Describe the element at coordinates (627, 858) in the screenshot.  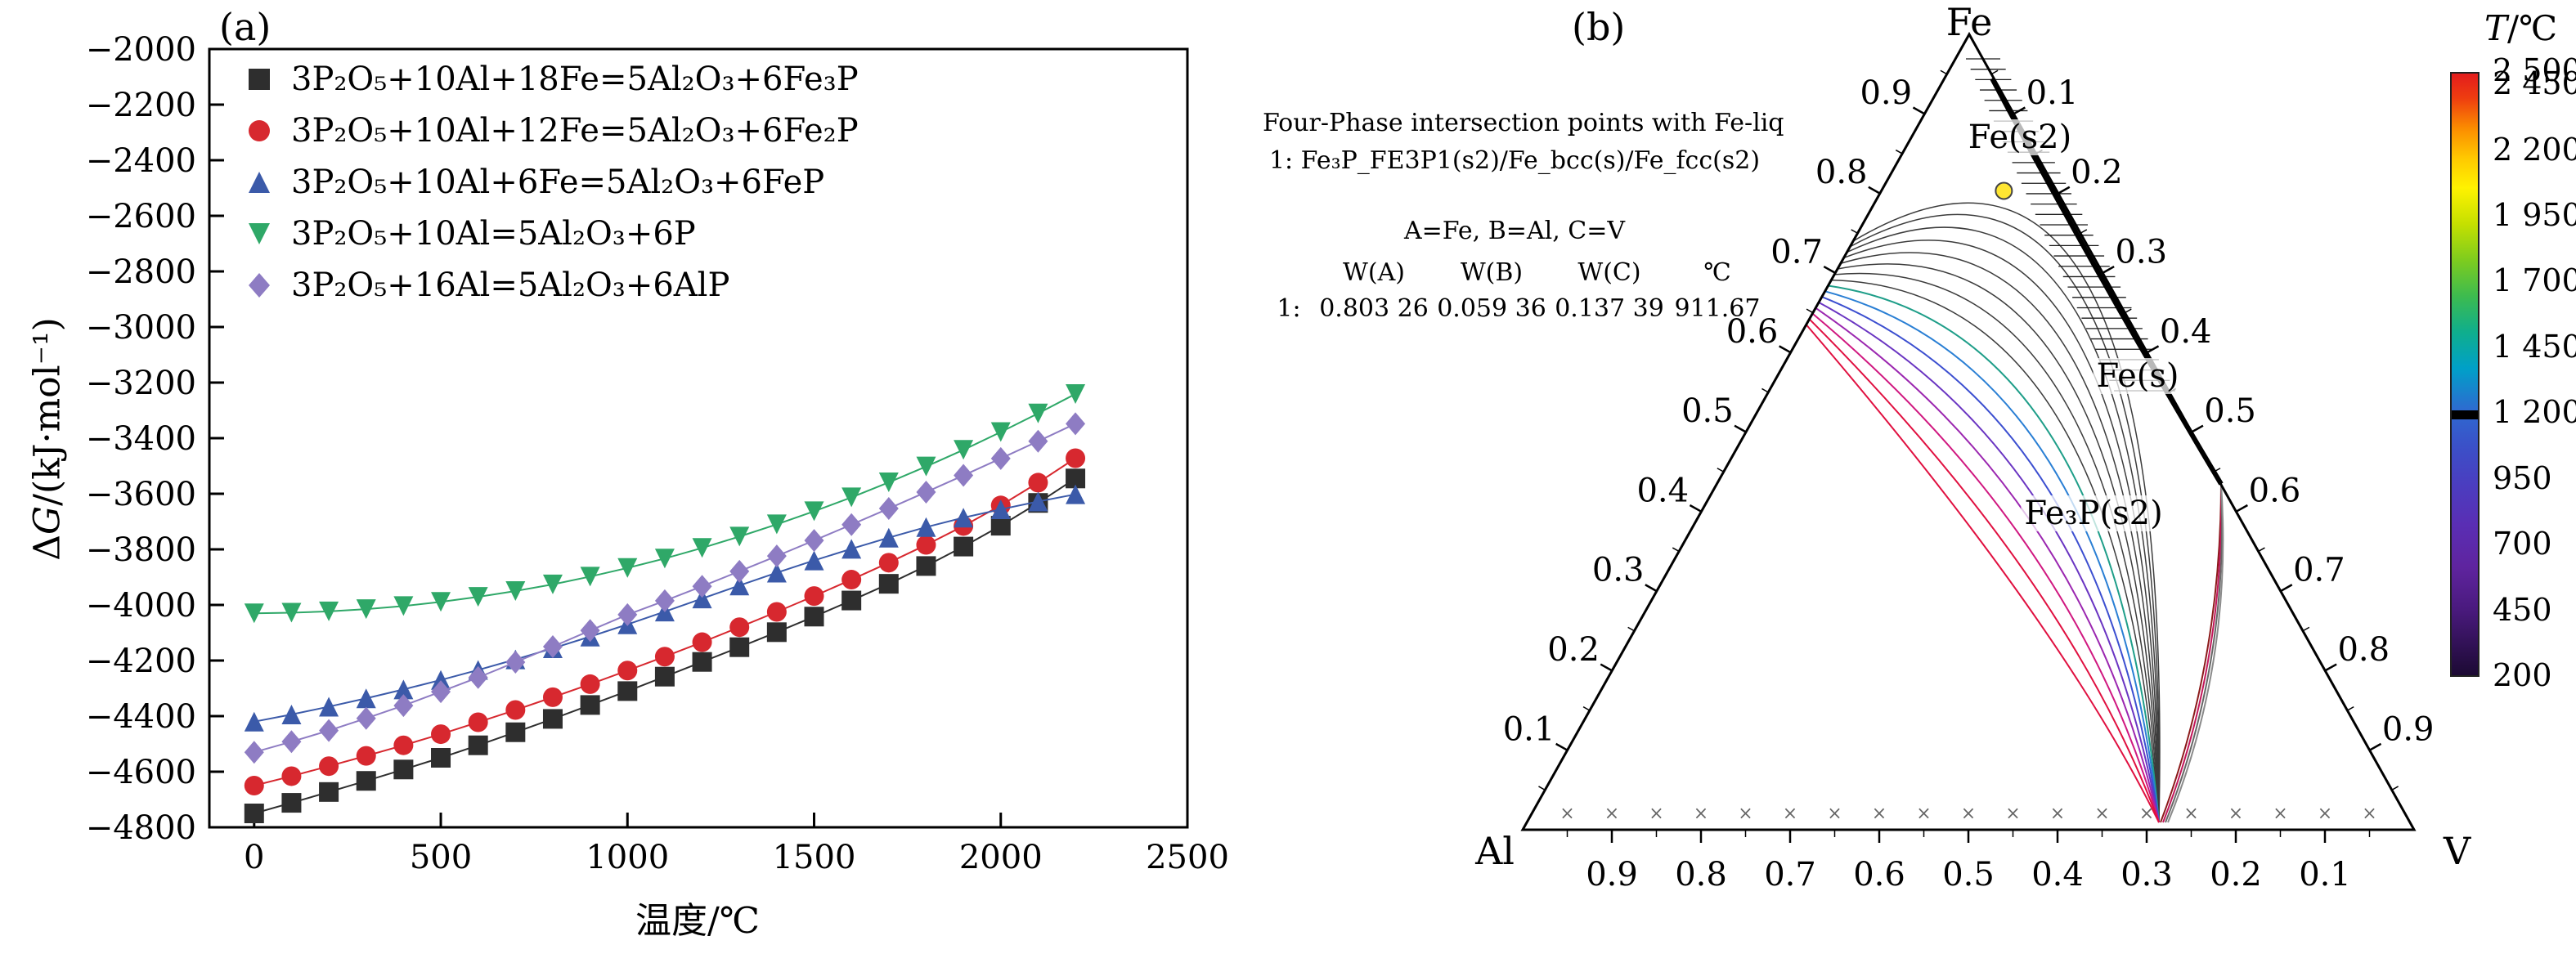
I see `svg-text: 1000` at that location.